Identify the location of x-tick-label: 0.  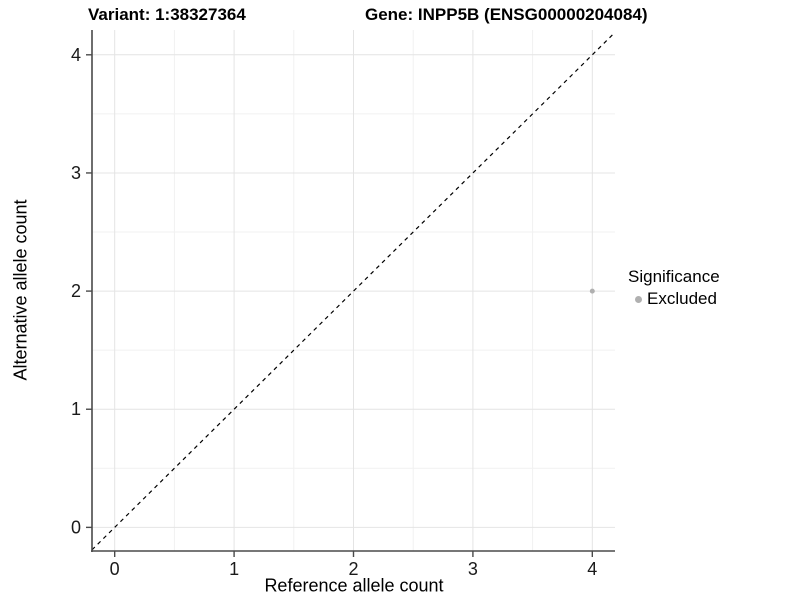
(115, 569).